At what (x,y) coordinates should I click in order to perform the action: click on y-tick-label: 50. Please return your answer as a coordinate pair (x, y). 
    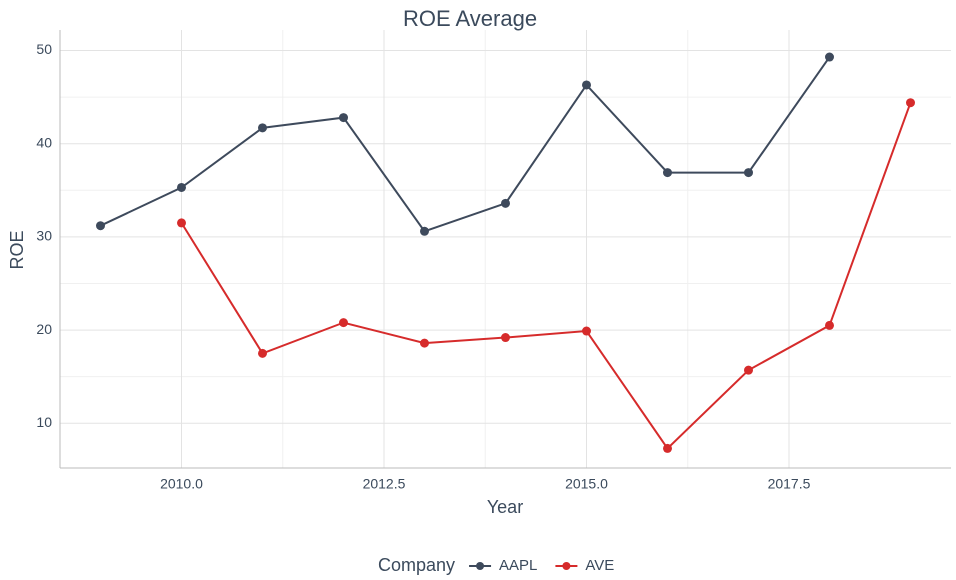
    Looking at the image, I should click on (44, 49).